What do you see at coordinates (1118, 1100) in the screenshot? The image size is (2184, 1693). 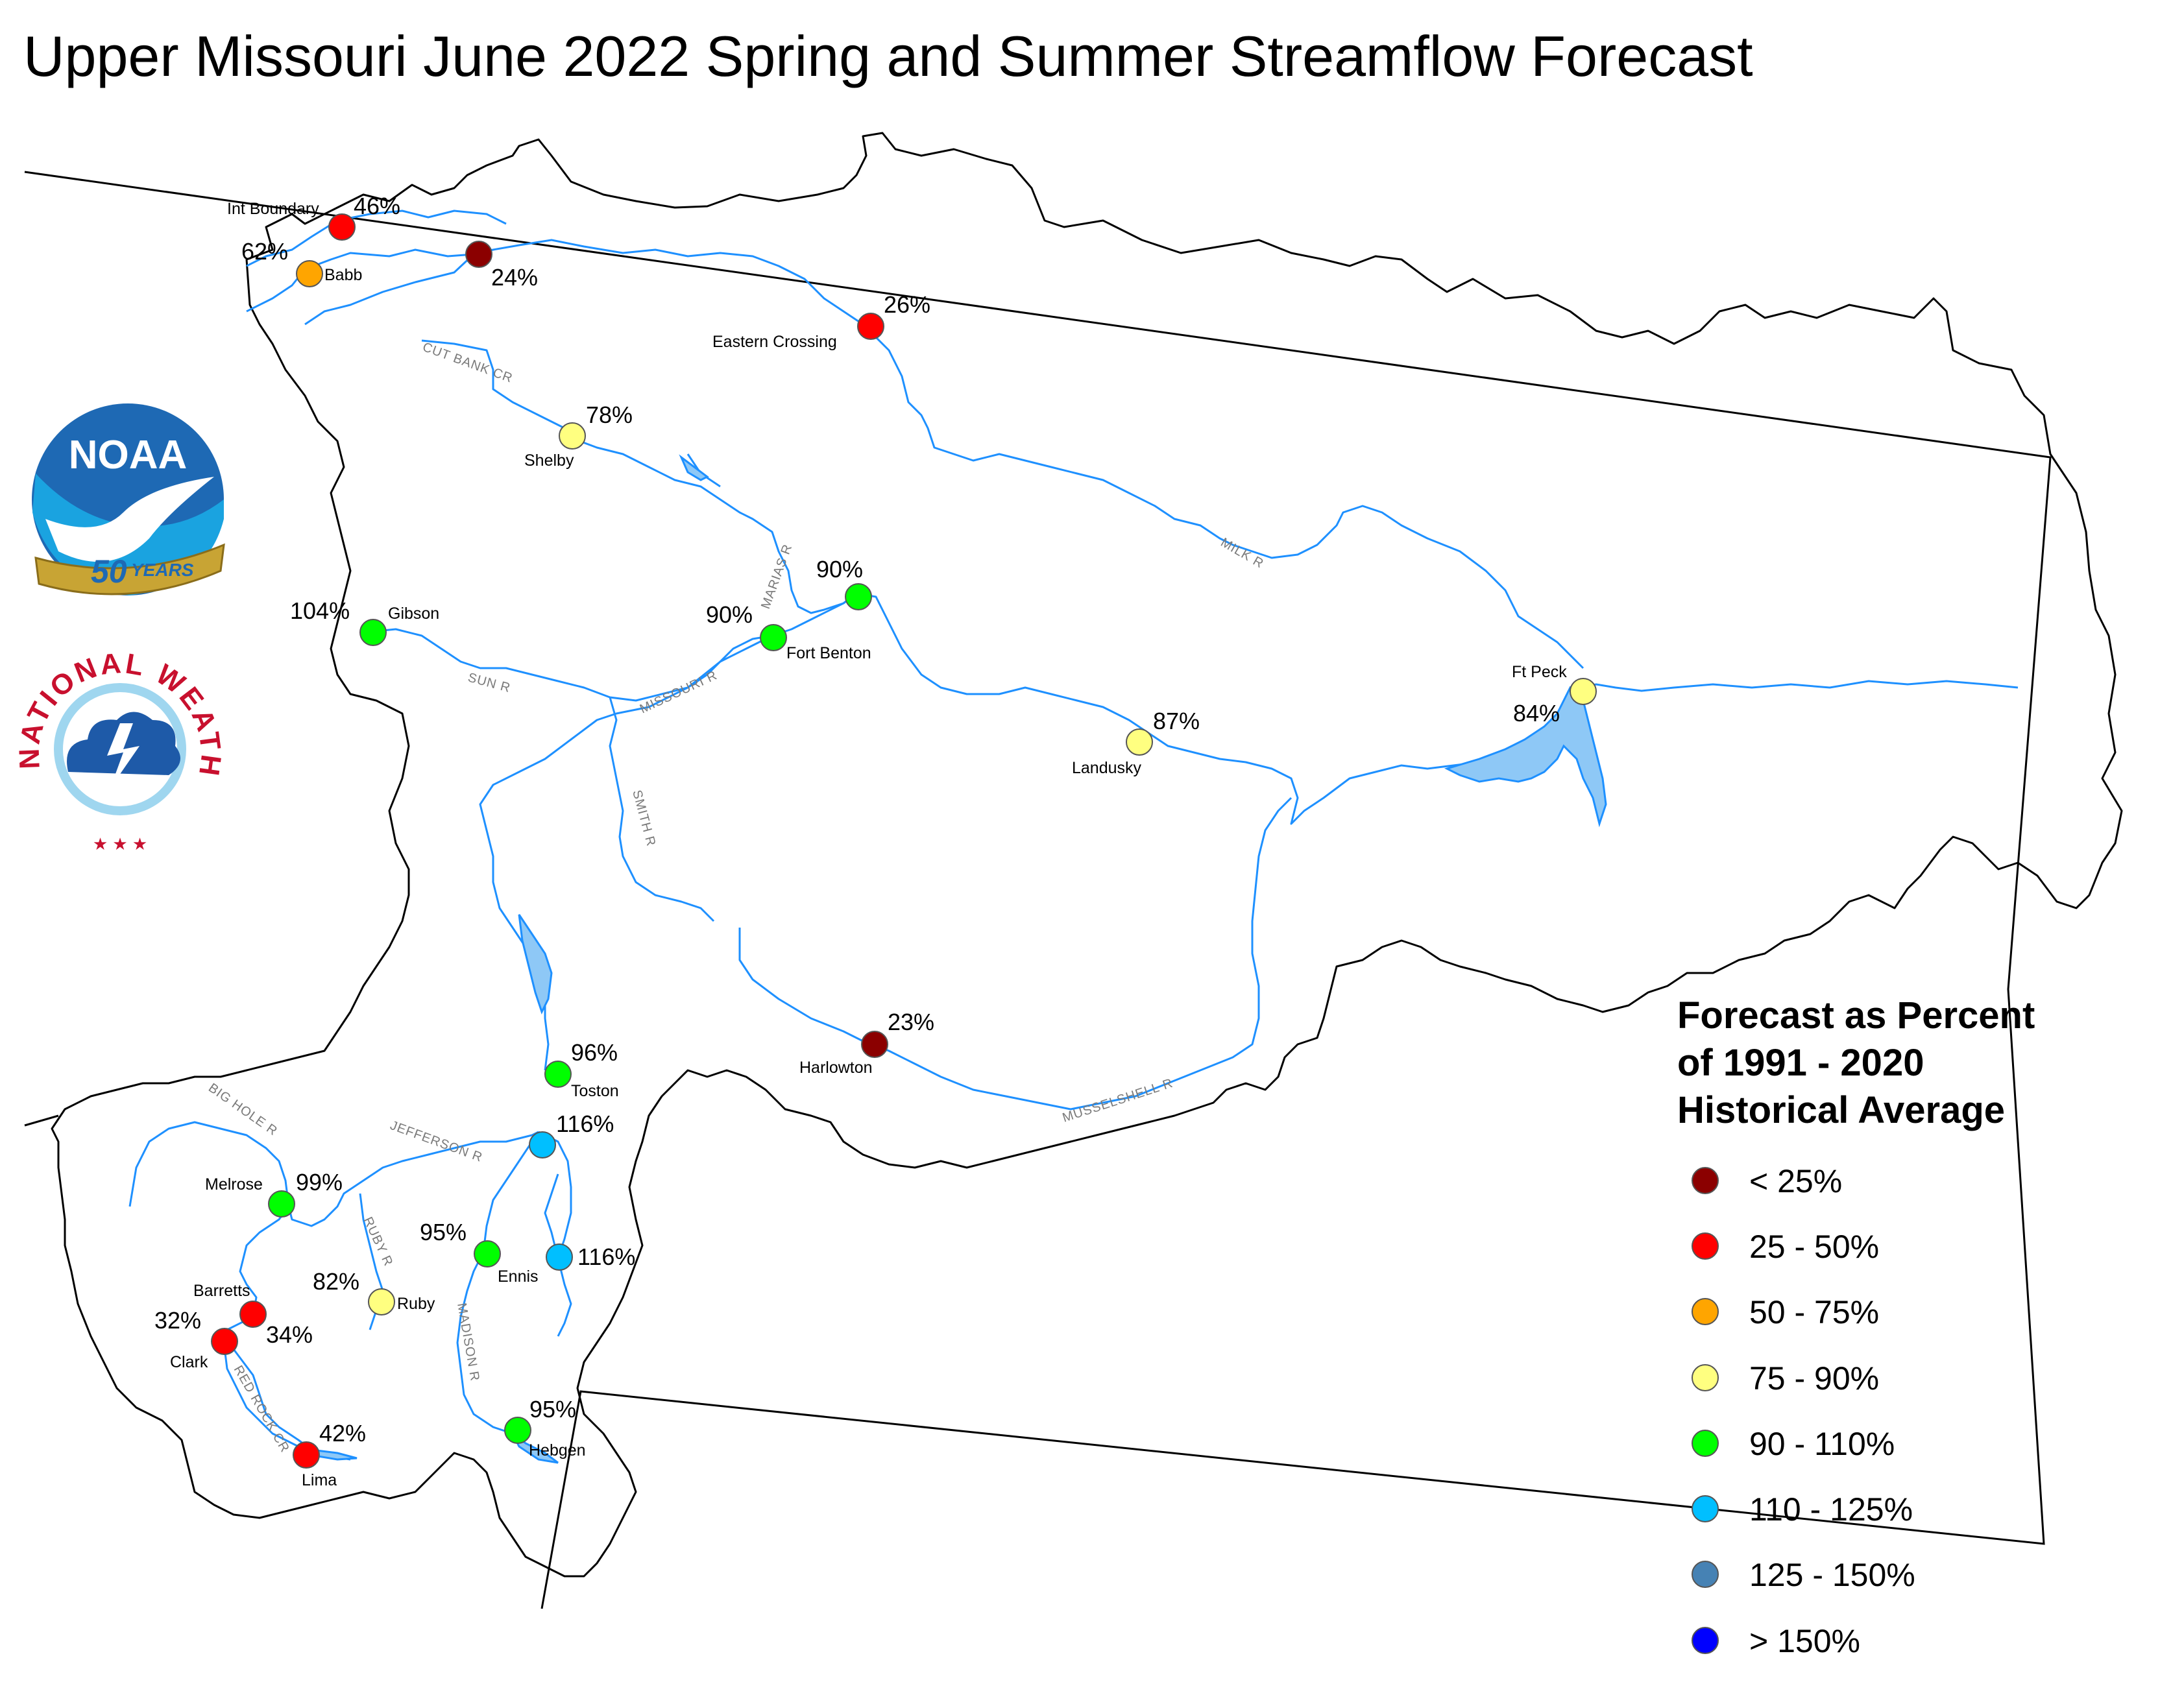 I see `river-label-musselshell-r: MUSSELSHELL R` at bounding box center [1118, 1100].